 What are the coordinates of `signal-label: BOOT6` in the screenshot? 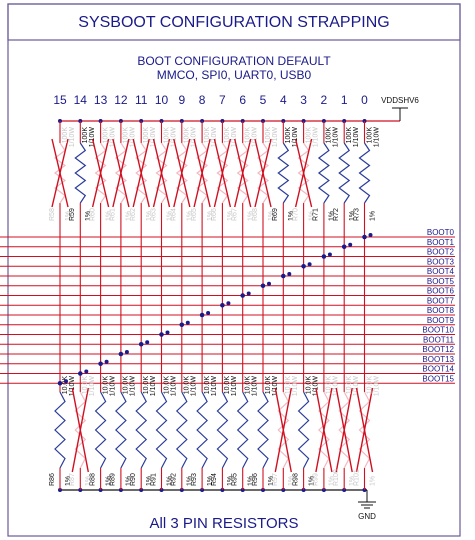 It's located at (441, 291).